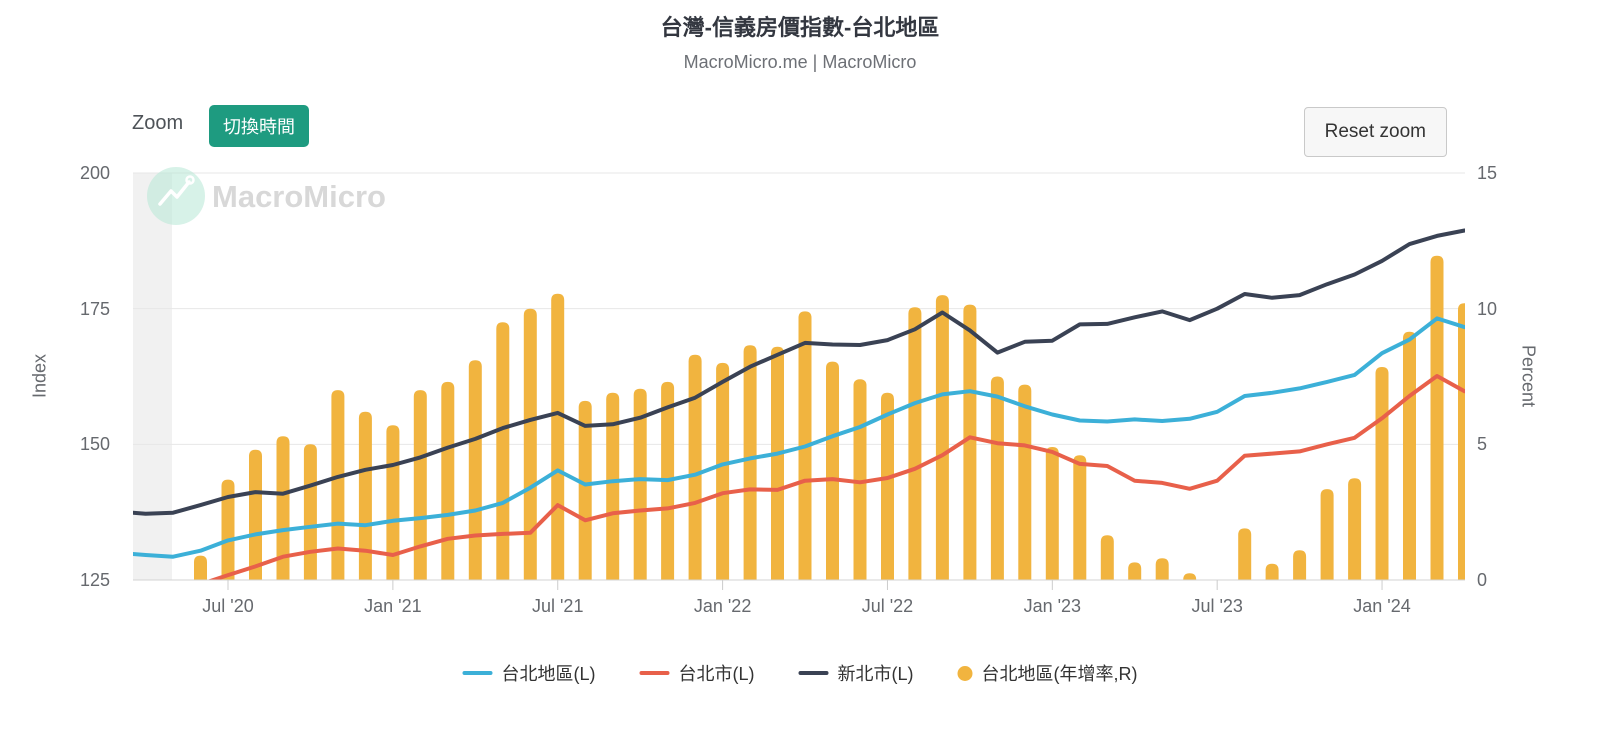 The height and width of the screenshot is (730, 1600). What do you see at coordinates (1487, 308) in the screenshot?
I see `y-tick-label-right: 10` at bounding box center [1487, 308].